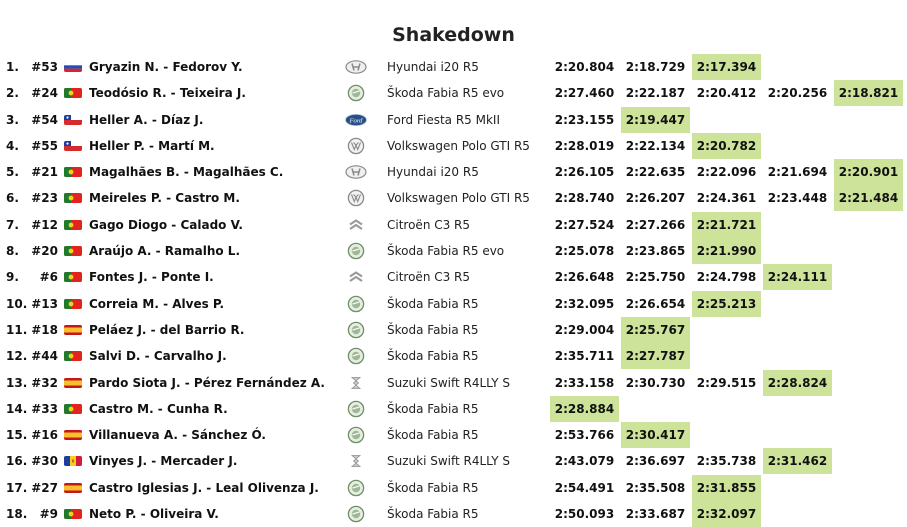 The height and width of the screenshot is (527, 907). I want to click on car-model: Volkswagen Polo GTI R5, so click(458, 145).